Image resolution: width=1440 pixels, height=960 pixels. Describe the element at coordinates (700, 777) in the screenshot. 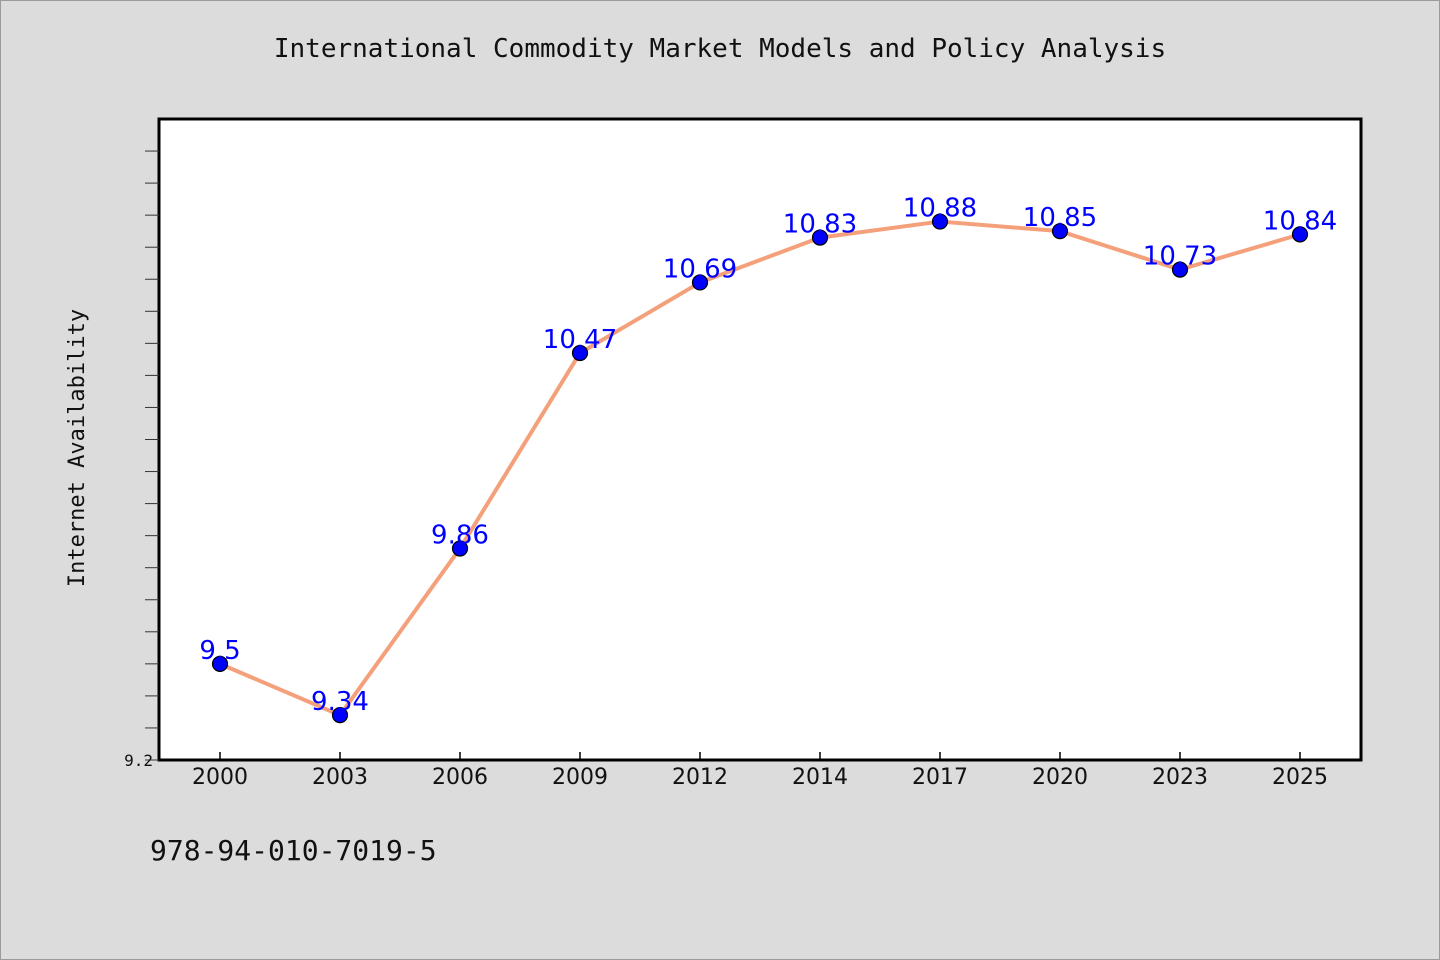

I see `x-tick-label: 2012` at that location.